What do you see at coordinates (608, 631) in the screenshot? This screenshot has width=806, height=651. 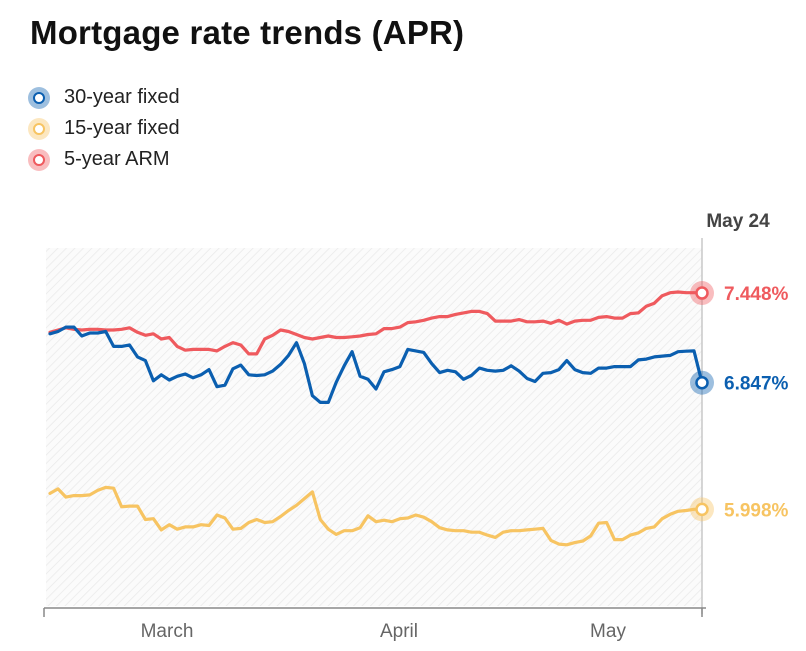 I see `x-tick-label: May` at bounding box center [608, 631].